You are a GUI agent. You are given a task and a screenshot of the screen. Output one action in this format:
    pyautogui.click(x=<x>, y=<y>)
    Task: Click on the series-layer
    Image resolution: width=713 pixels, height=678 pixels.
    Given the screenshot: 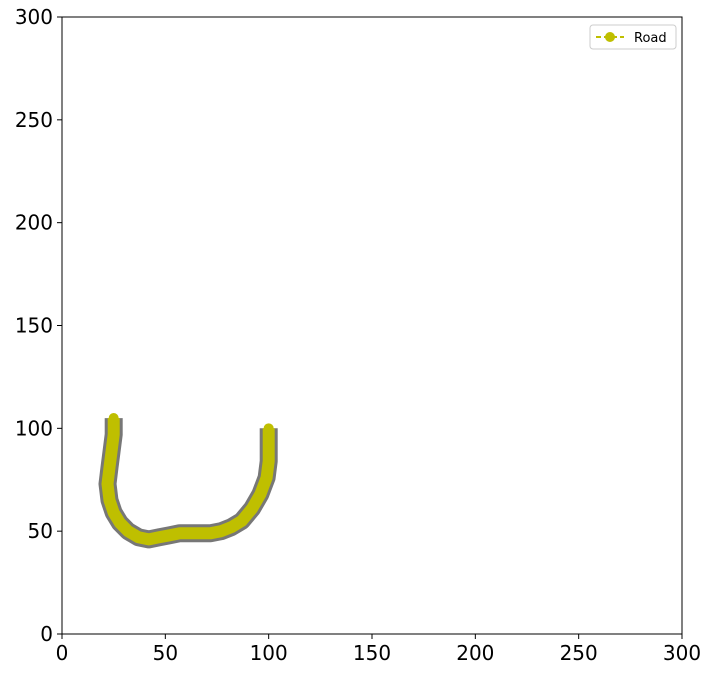 What is the action you would take?
    pyautogui.click(x=188, y=481)
    